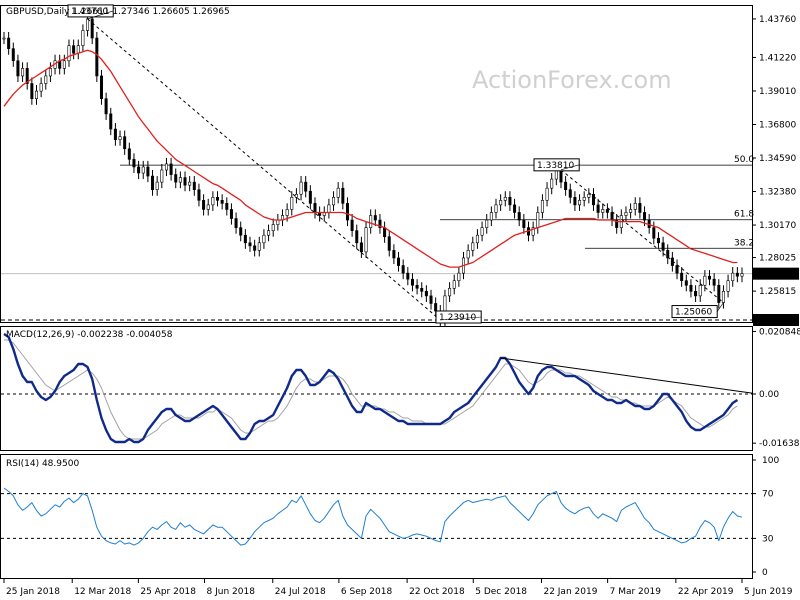  I want to click on x-axis-tick-label: 22 Jan 2019, so click(570, 592).